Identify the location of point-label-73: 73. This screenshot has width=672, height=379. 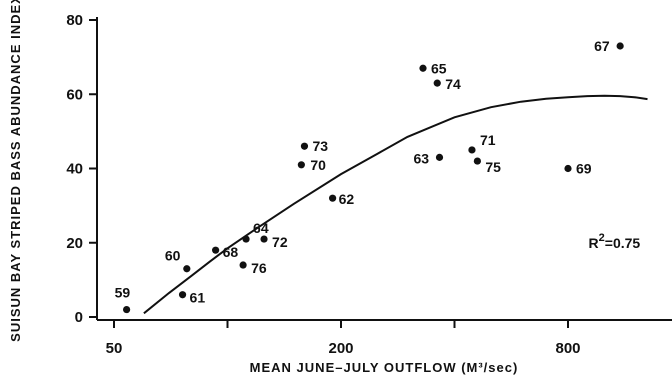
(320, 146).